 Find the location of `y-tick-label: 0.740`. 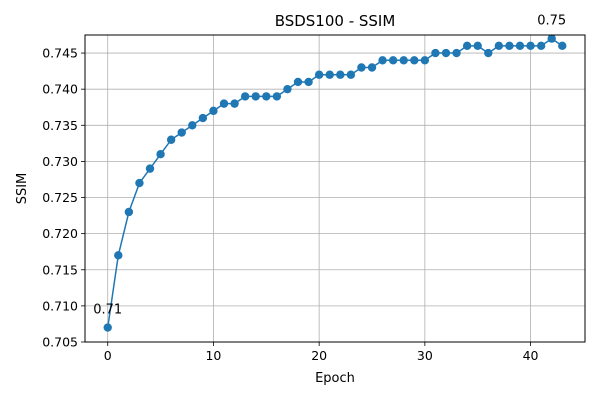

y-tick-label: 0.740 is located at coordinates (60, 89).